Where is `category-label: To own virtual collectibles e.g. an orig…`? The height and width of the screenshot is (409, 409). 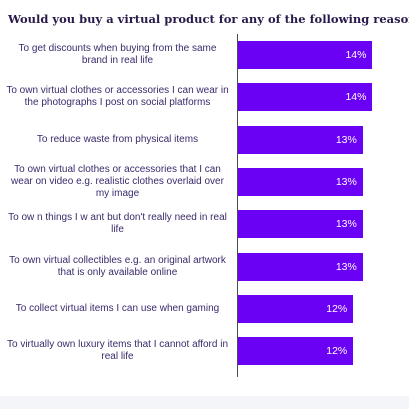
category-label: To own virtual collectibles e.g. an orig… is located at coordinates (117, 266).